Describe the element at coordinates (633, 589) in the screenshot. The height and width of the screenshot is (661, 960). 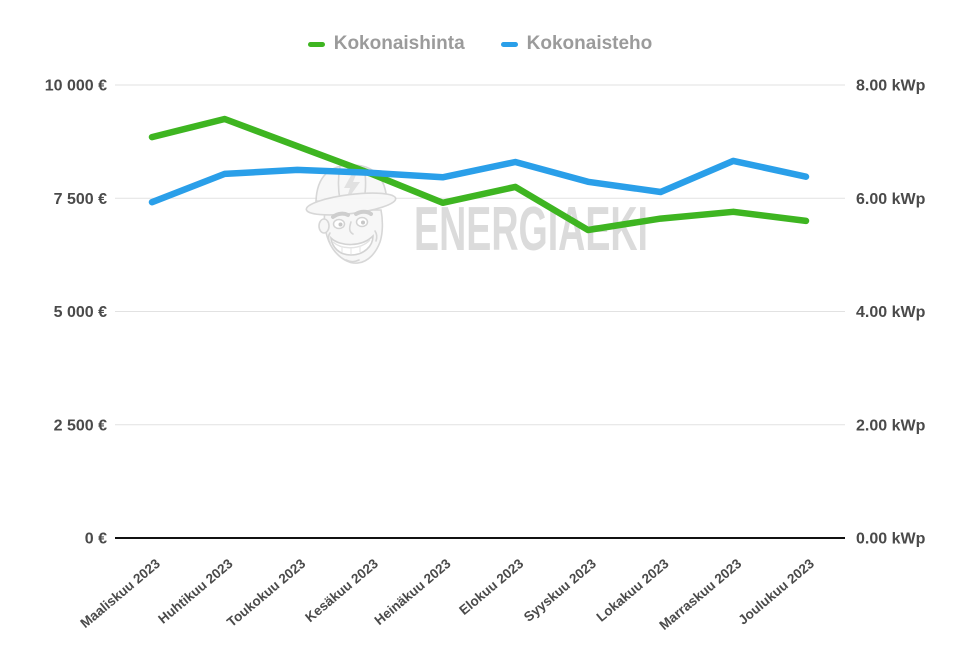
I see `x-axis-tick-label: Lokakuu 2023` at that location.